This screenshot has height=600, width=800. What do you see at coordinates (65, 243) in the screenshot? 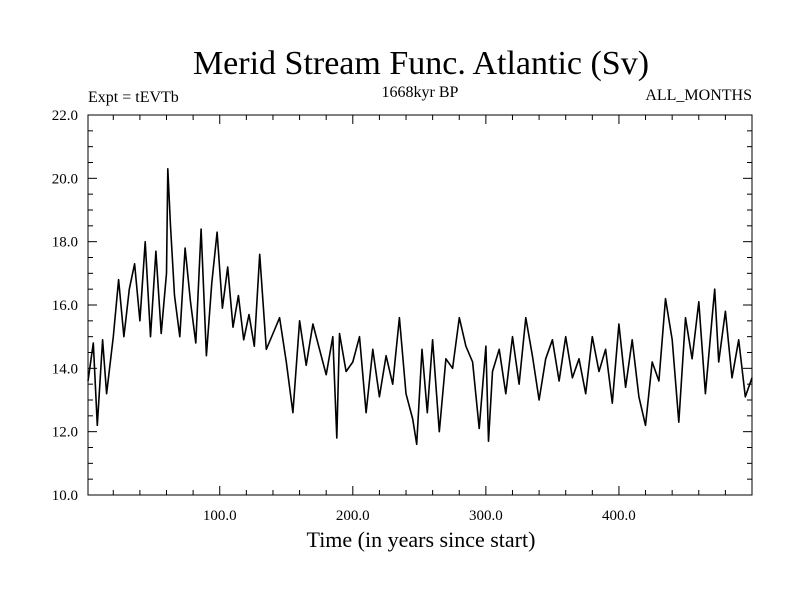
I see `y-tick-label: 18.0` at bounding box center [65, 243].